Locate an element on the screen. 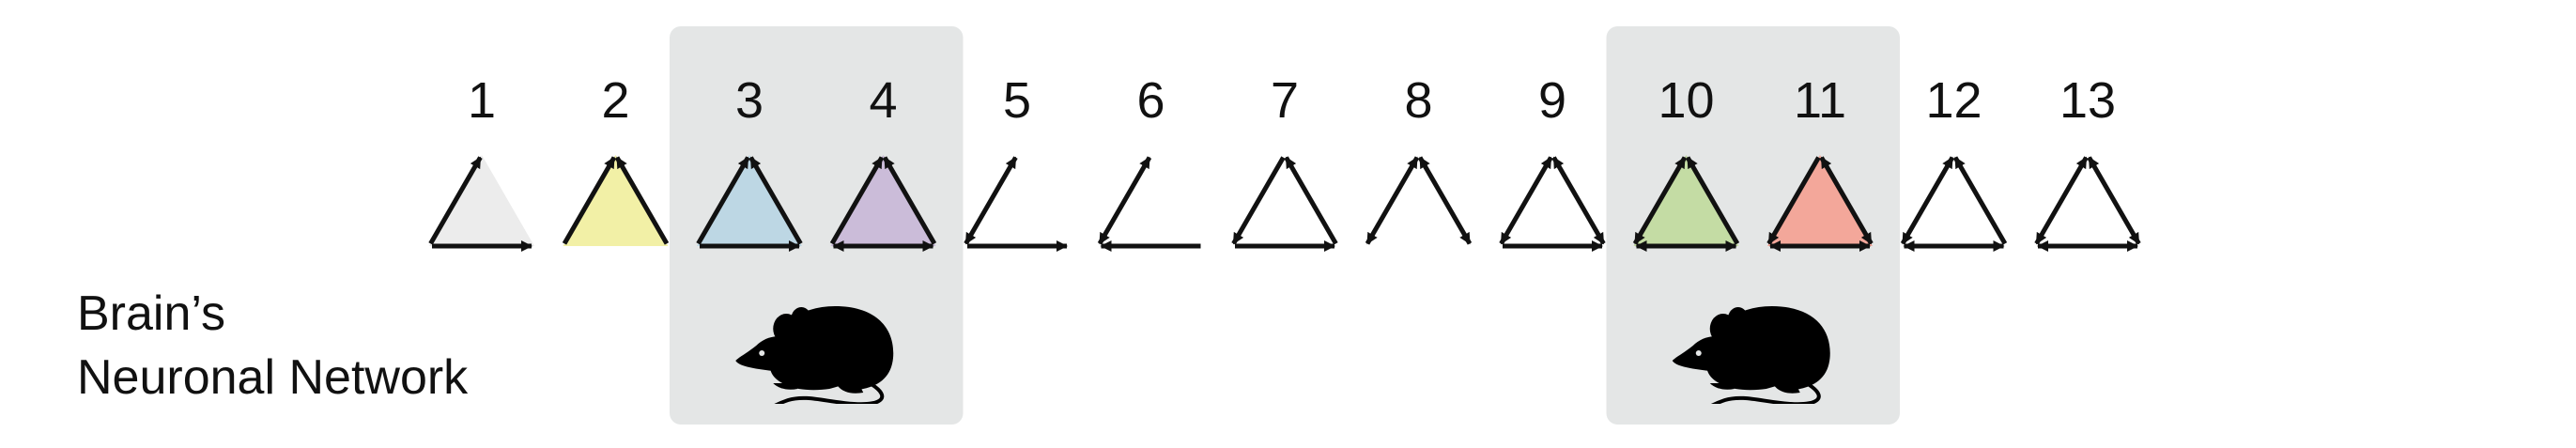 This screenshot has width=2576, height=448. motif-number: 4 is located at coordinates (883, 100).